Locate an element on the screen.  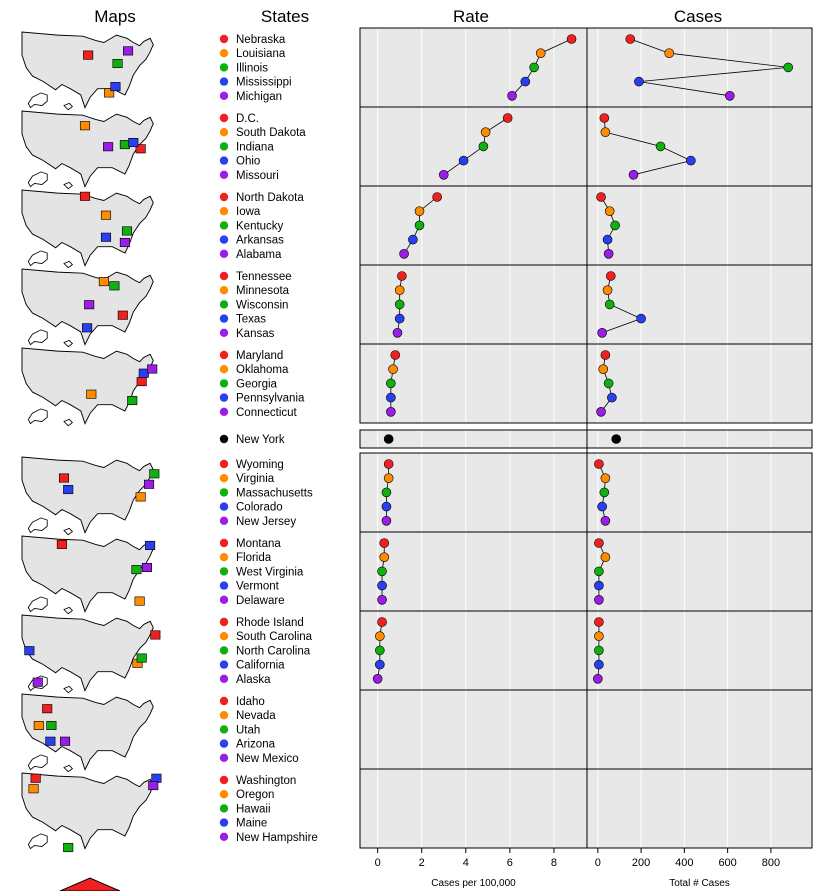
state-label: Arkansas is located at coordinates (260, 241).